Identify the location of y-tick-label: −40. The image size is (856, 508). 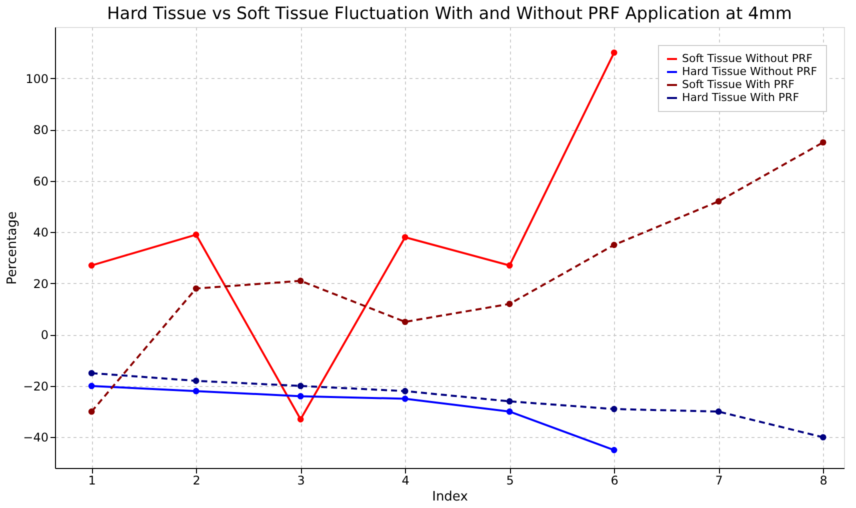
(35, 437).